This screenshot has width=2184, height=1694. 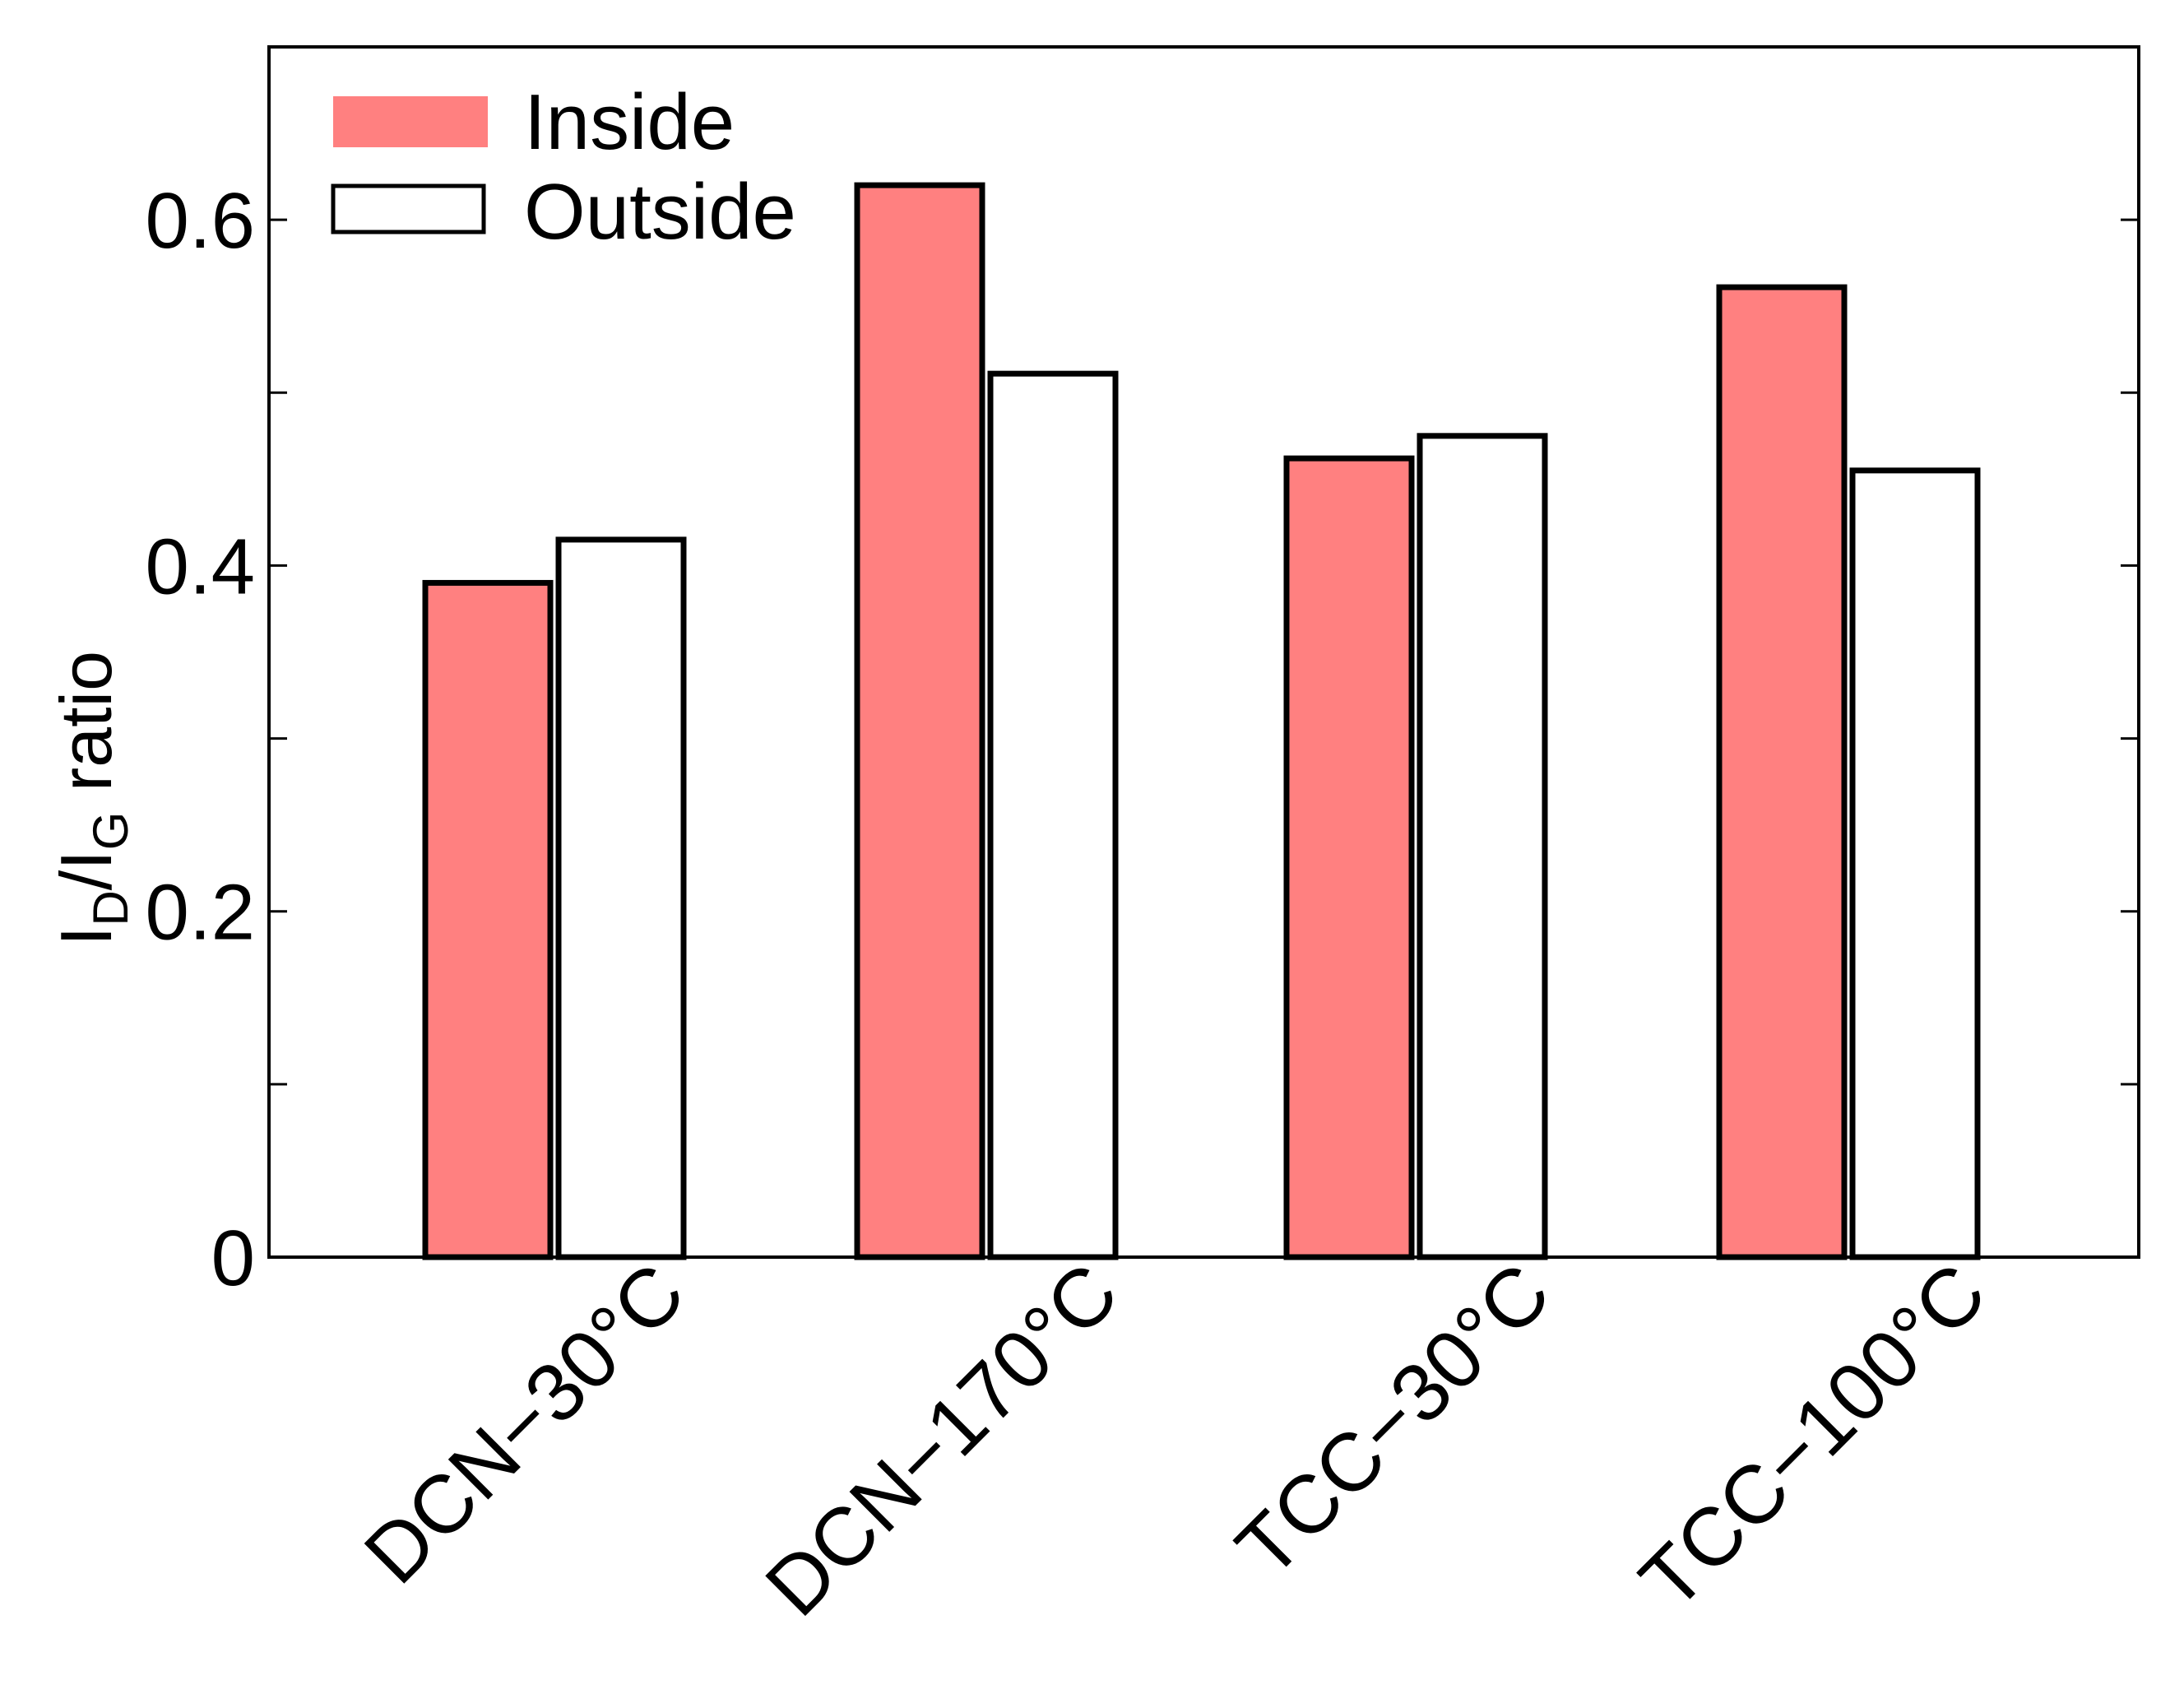 What do you see at coordinates (629, 122) in the screenshot?
I see `legend-label-inside: Inside` at bounding box center [629, 122].